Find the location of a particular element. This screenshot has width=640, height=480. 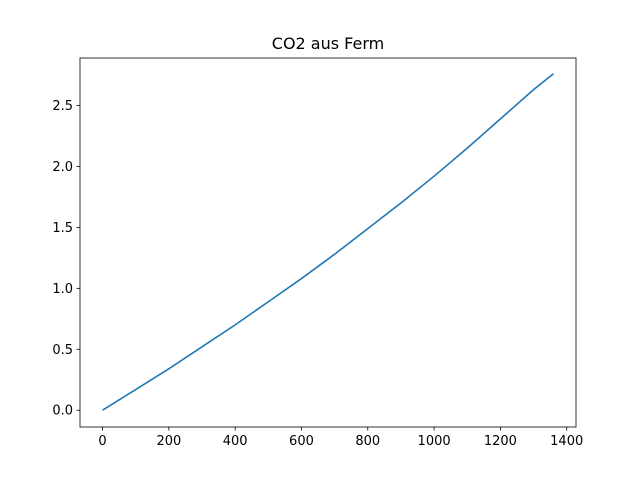

x-tick-label: 200 is located at coordinates (168, 441).